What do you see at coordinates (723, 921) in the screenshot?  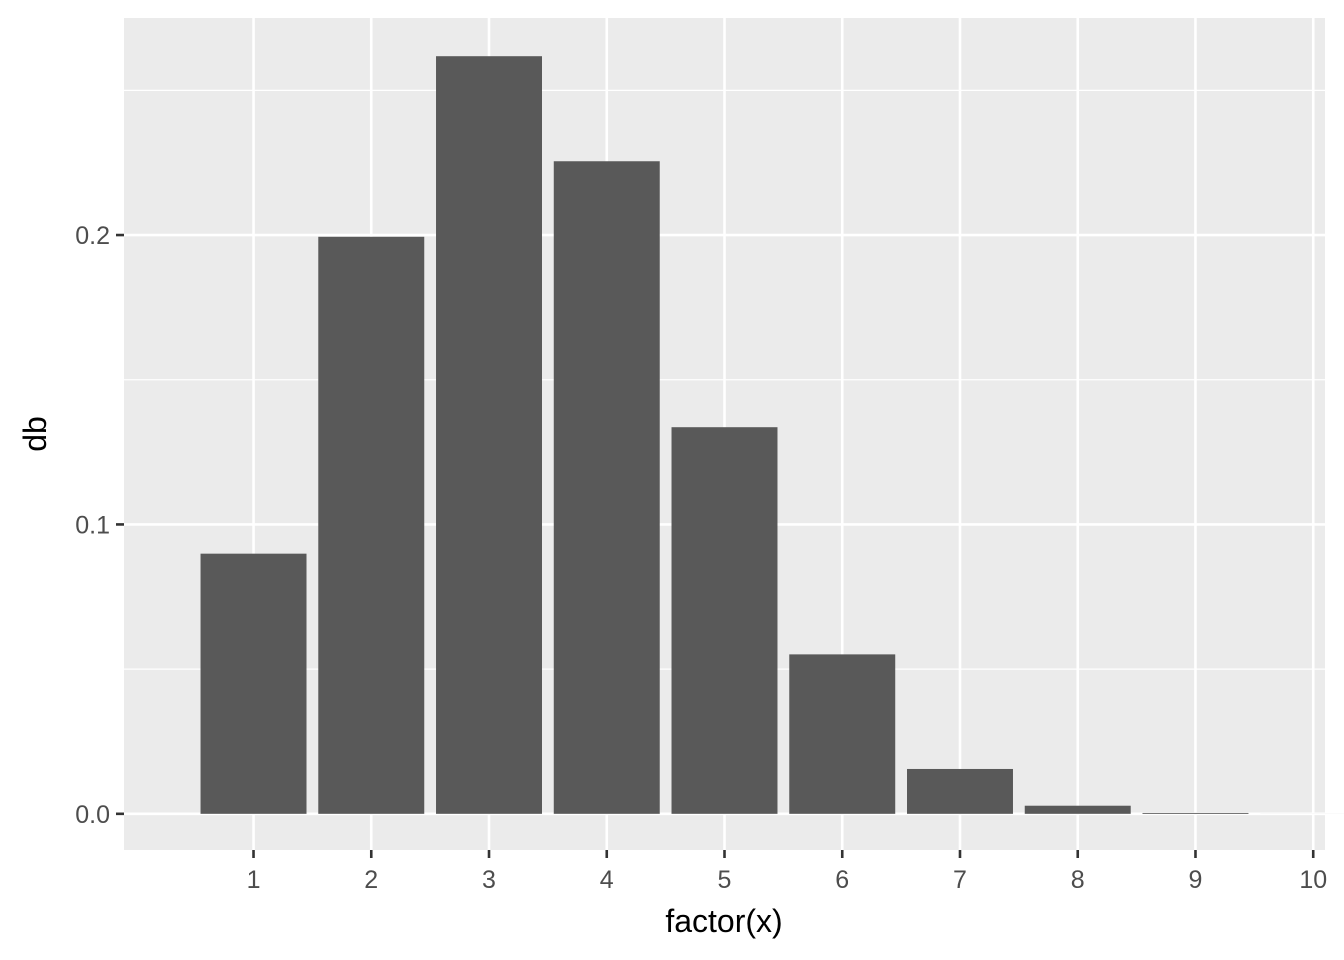 I see `x-axis-title: factor(x)` at bounding box center [723, 921].